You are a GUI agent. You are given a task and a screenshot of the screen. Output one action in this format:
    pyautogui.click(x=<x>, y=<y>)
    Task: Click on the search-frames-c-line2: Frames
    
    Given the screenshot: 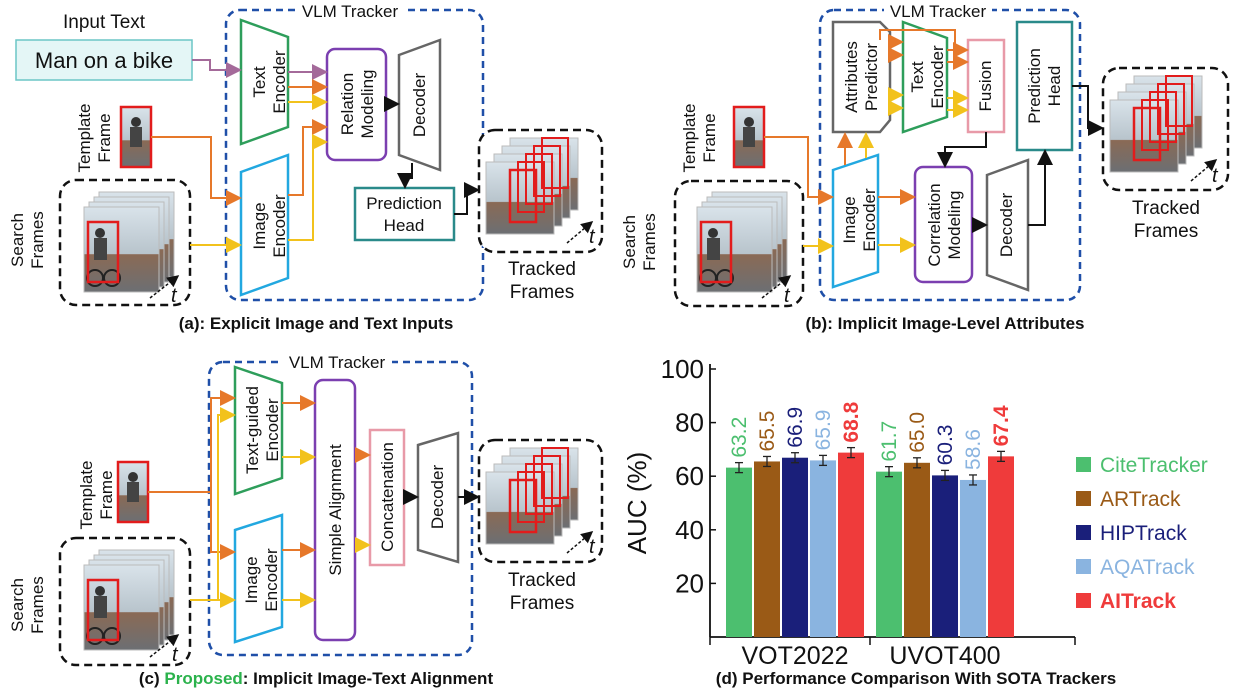 What is the action you would take?
    pyautogui.click(x=37, y=605)
    